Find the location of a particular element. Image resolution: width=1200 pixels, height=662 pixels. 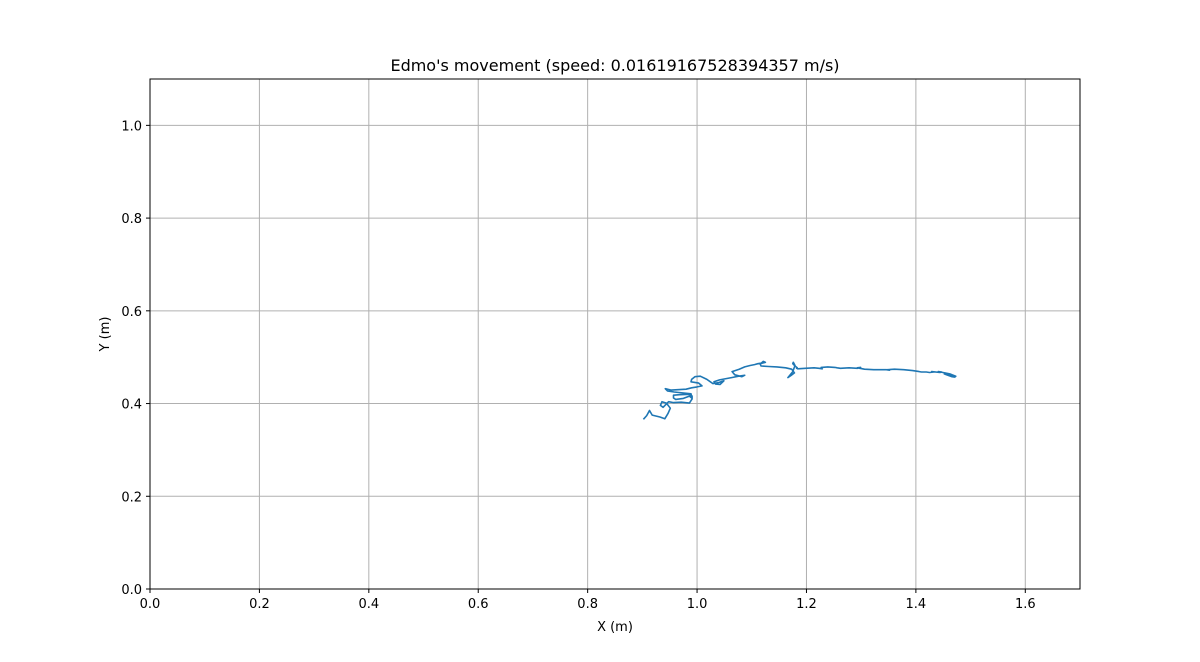

y-tick-label: 0.8 is located at coordinates (131, 219).